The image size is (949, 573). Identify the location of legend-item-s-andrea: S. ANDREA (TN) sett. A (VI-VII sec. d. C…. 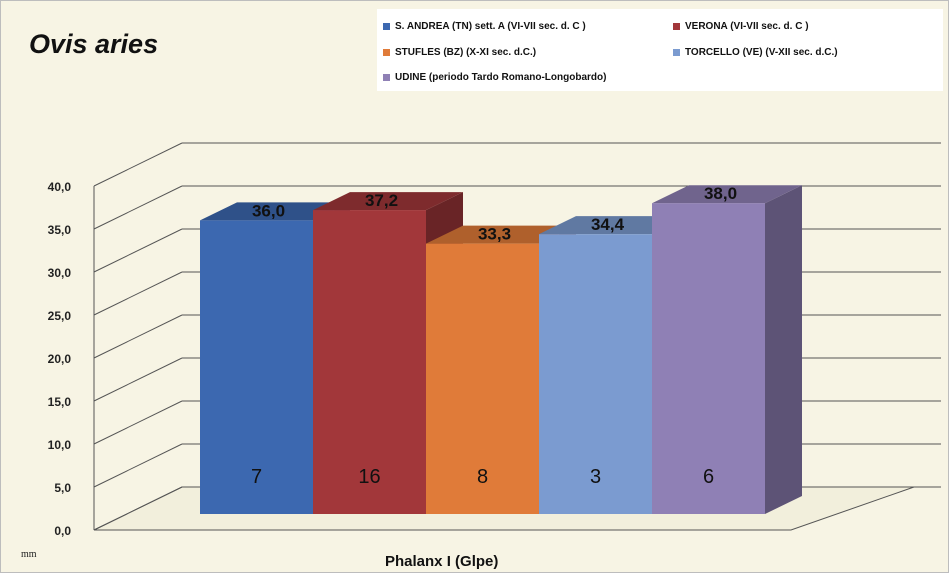
(484, 26).